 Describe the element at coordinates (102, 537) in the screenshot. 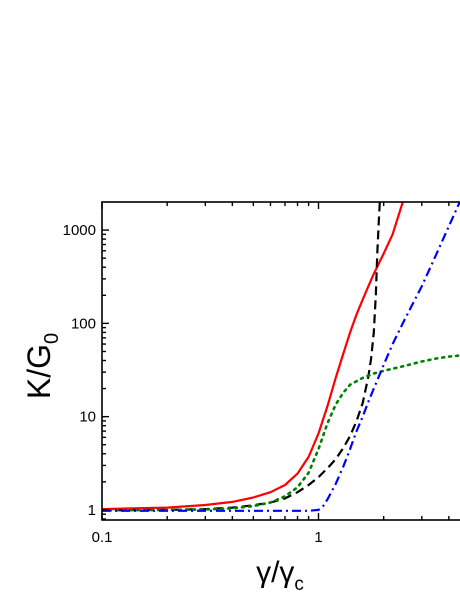

I see `x-tick-label-1: 0.1` at that location.